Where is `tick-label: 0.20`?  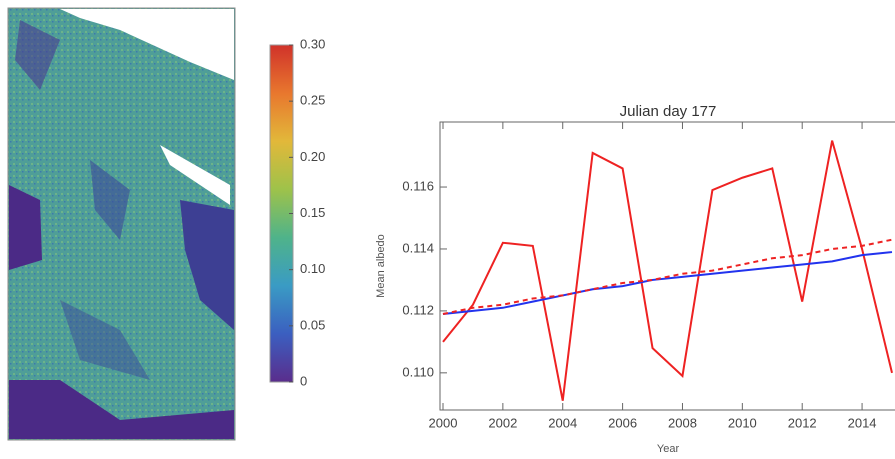 tick-label: 0.20 is located at coordinates (312, 156).